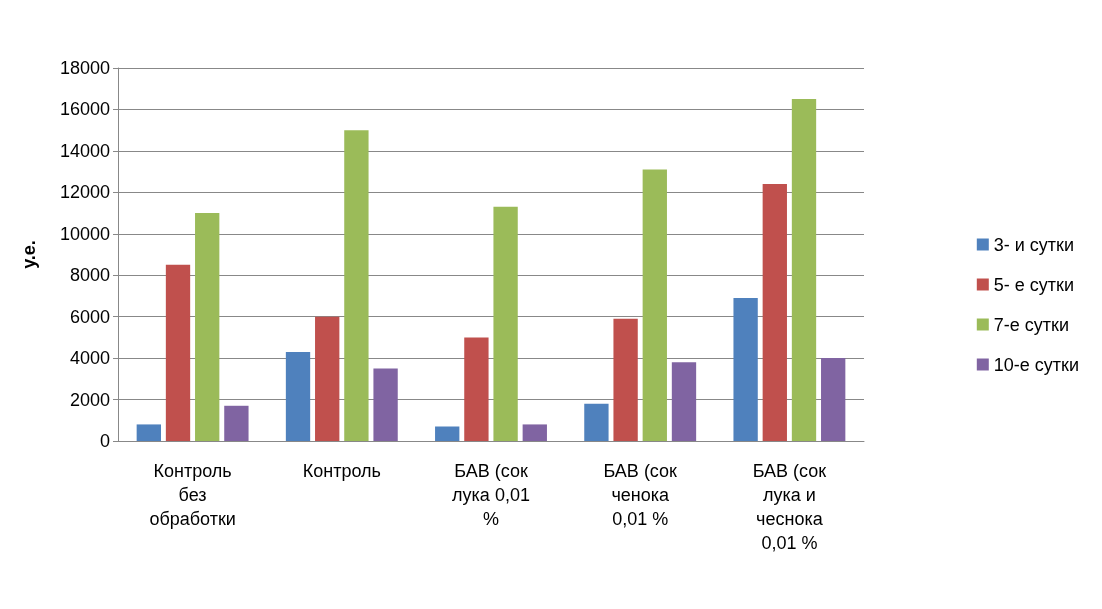  I want to click on legend-label: 10-е сутки, so click(1036, 364).